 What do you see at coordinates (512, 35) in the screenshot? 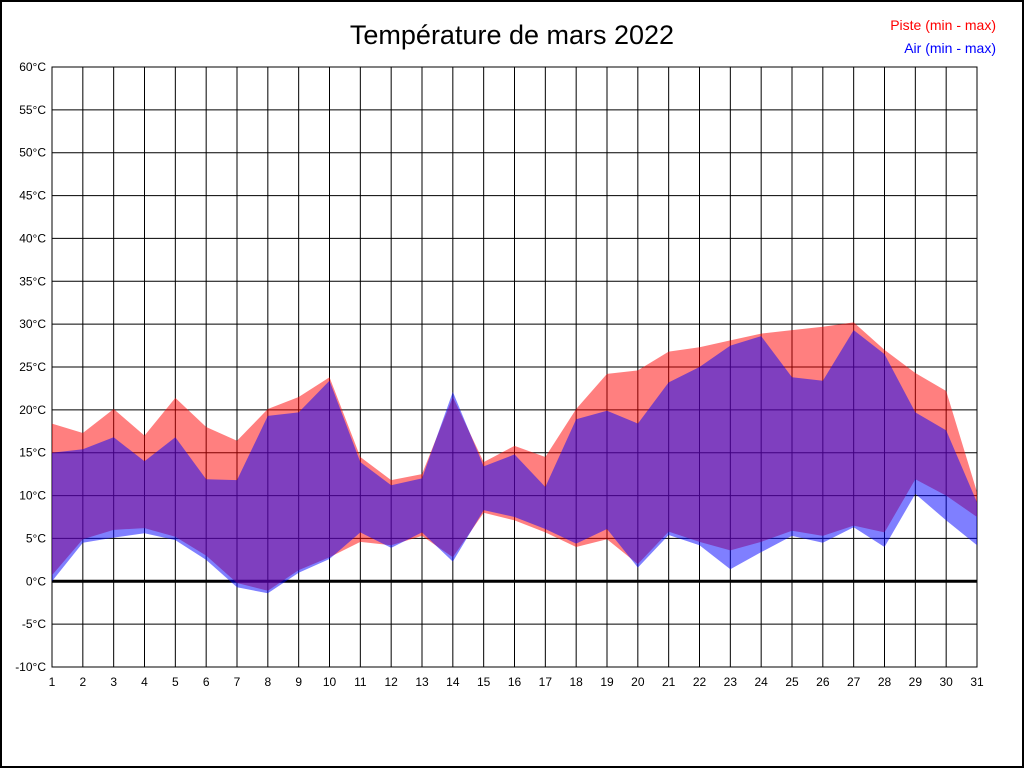
I see `chart-title: Température de mars 2022` at bounding box center [512, 35].